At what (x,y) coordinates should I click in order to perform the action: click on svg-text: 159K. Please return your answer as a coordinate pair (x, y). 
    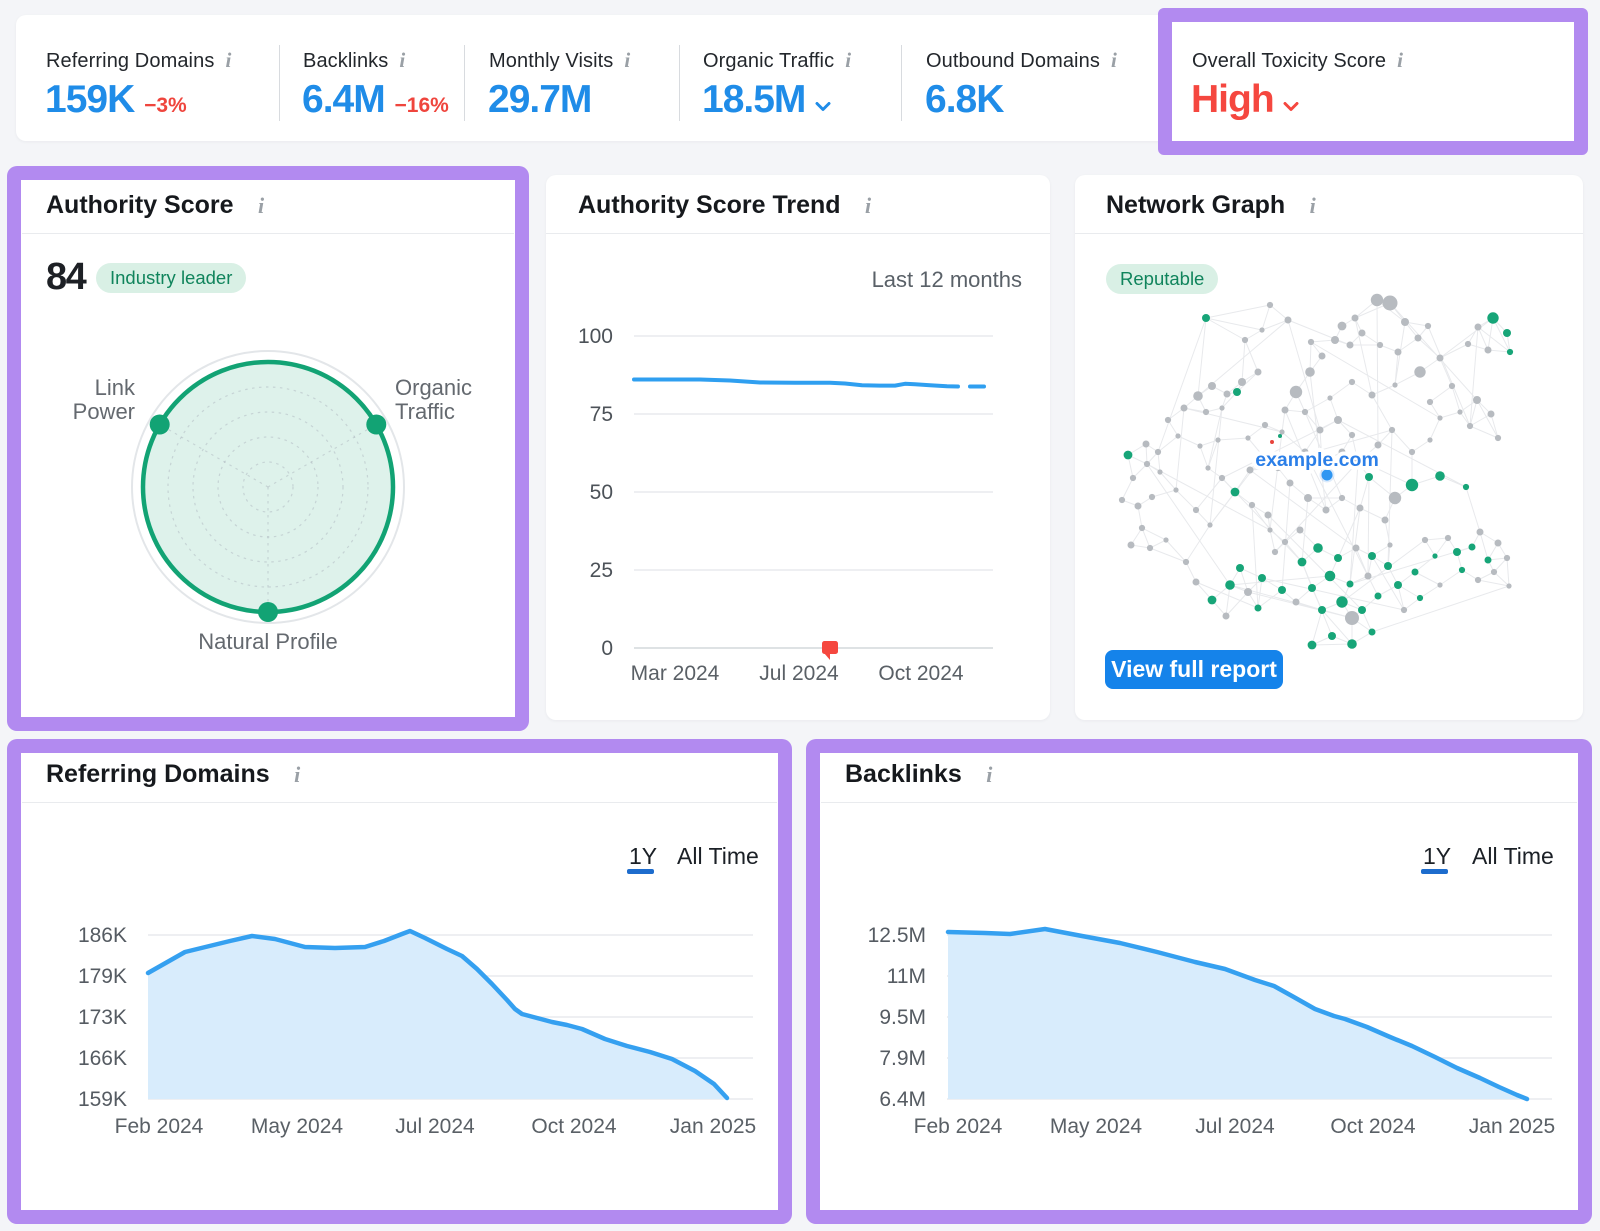
    Looking at the image, I should click on (102, 1099).